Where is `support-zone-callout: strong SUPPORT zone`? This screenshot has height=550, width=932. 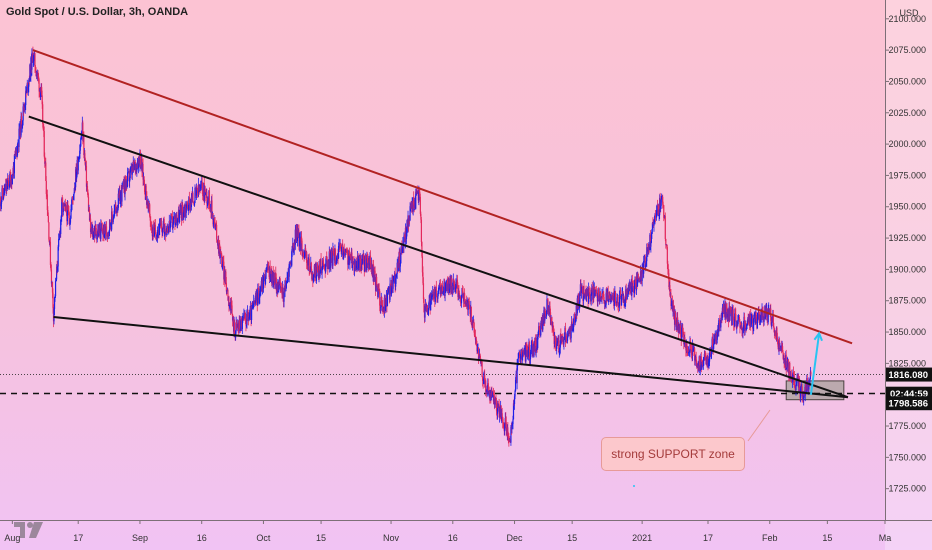
support-zone-callout: strong SUPPORT zone is located at coordinates (673, 454).